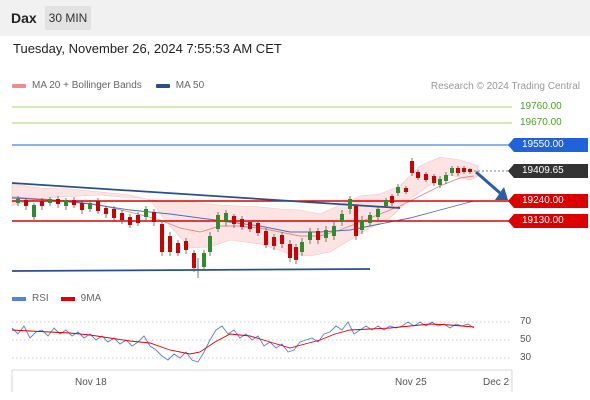 The height and width of the screenshot is (400, 590). Describe the element at coordinates (505, 86) in the screenshot. I see `research-credit: Research © 2024 Trading Central` at that location.